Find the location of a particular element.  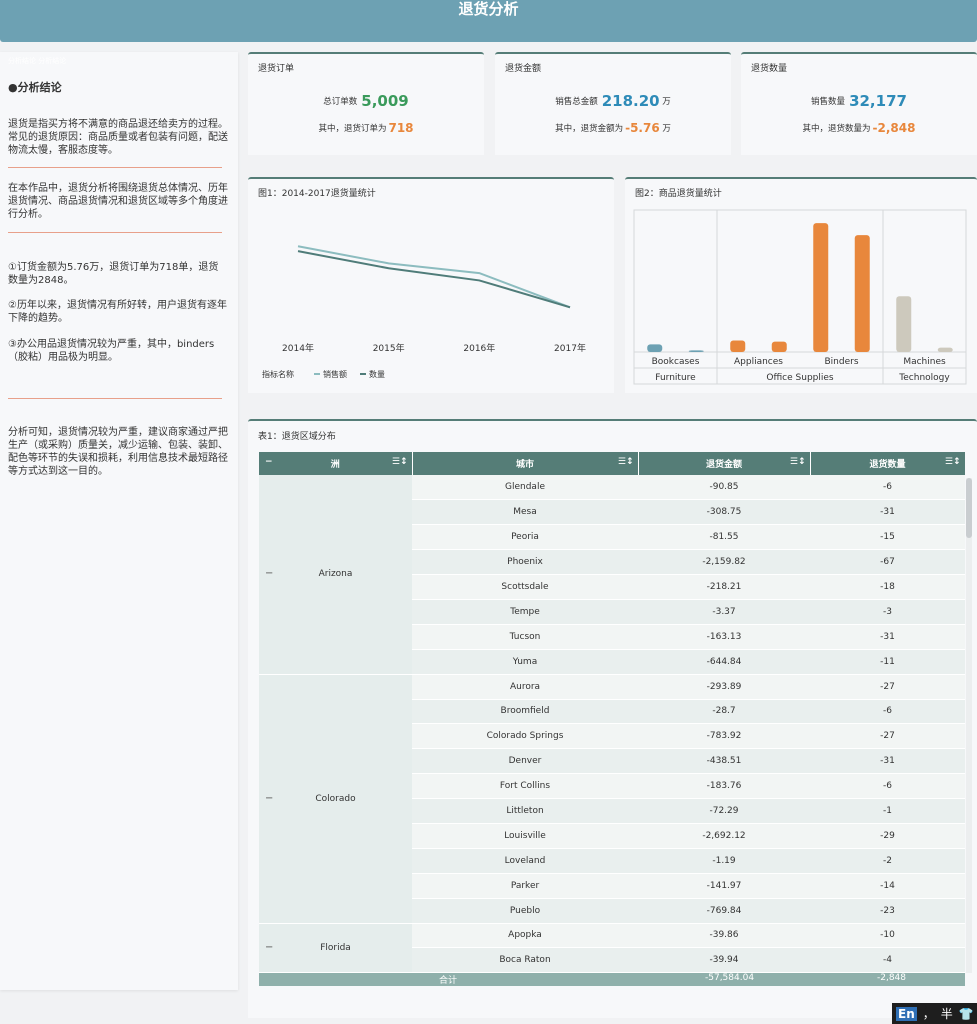

sidebar-tiny-label: 分析结论 分析结论 is located at coordinates (37, 61).